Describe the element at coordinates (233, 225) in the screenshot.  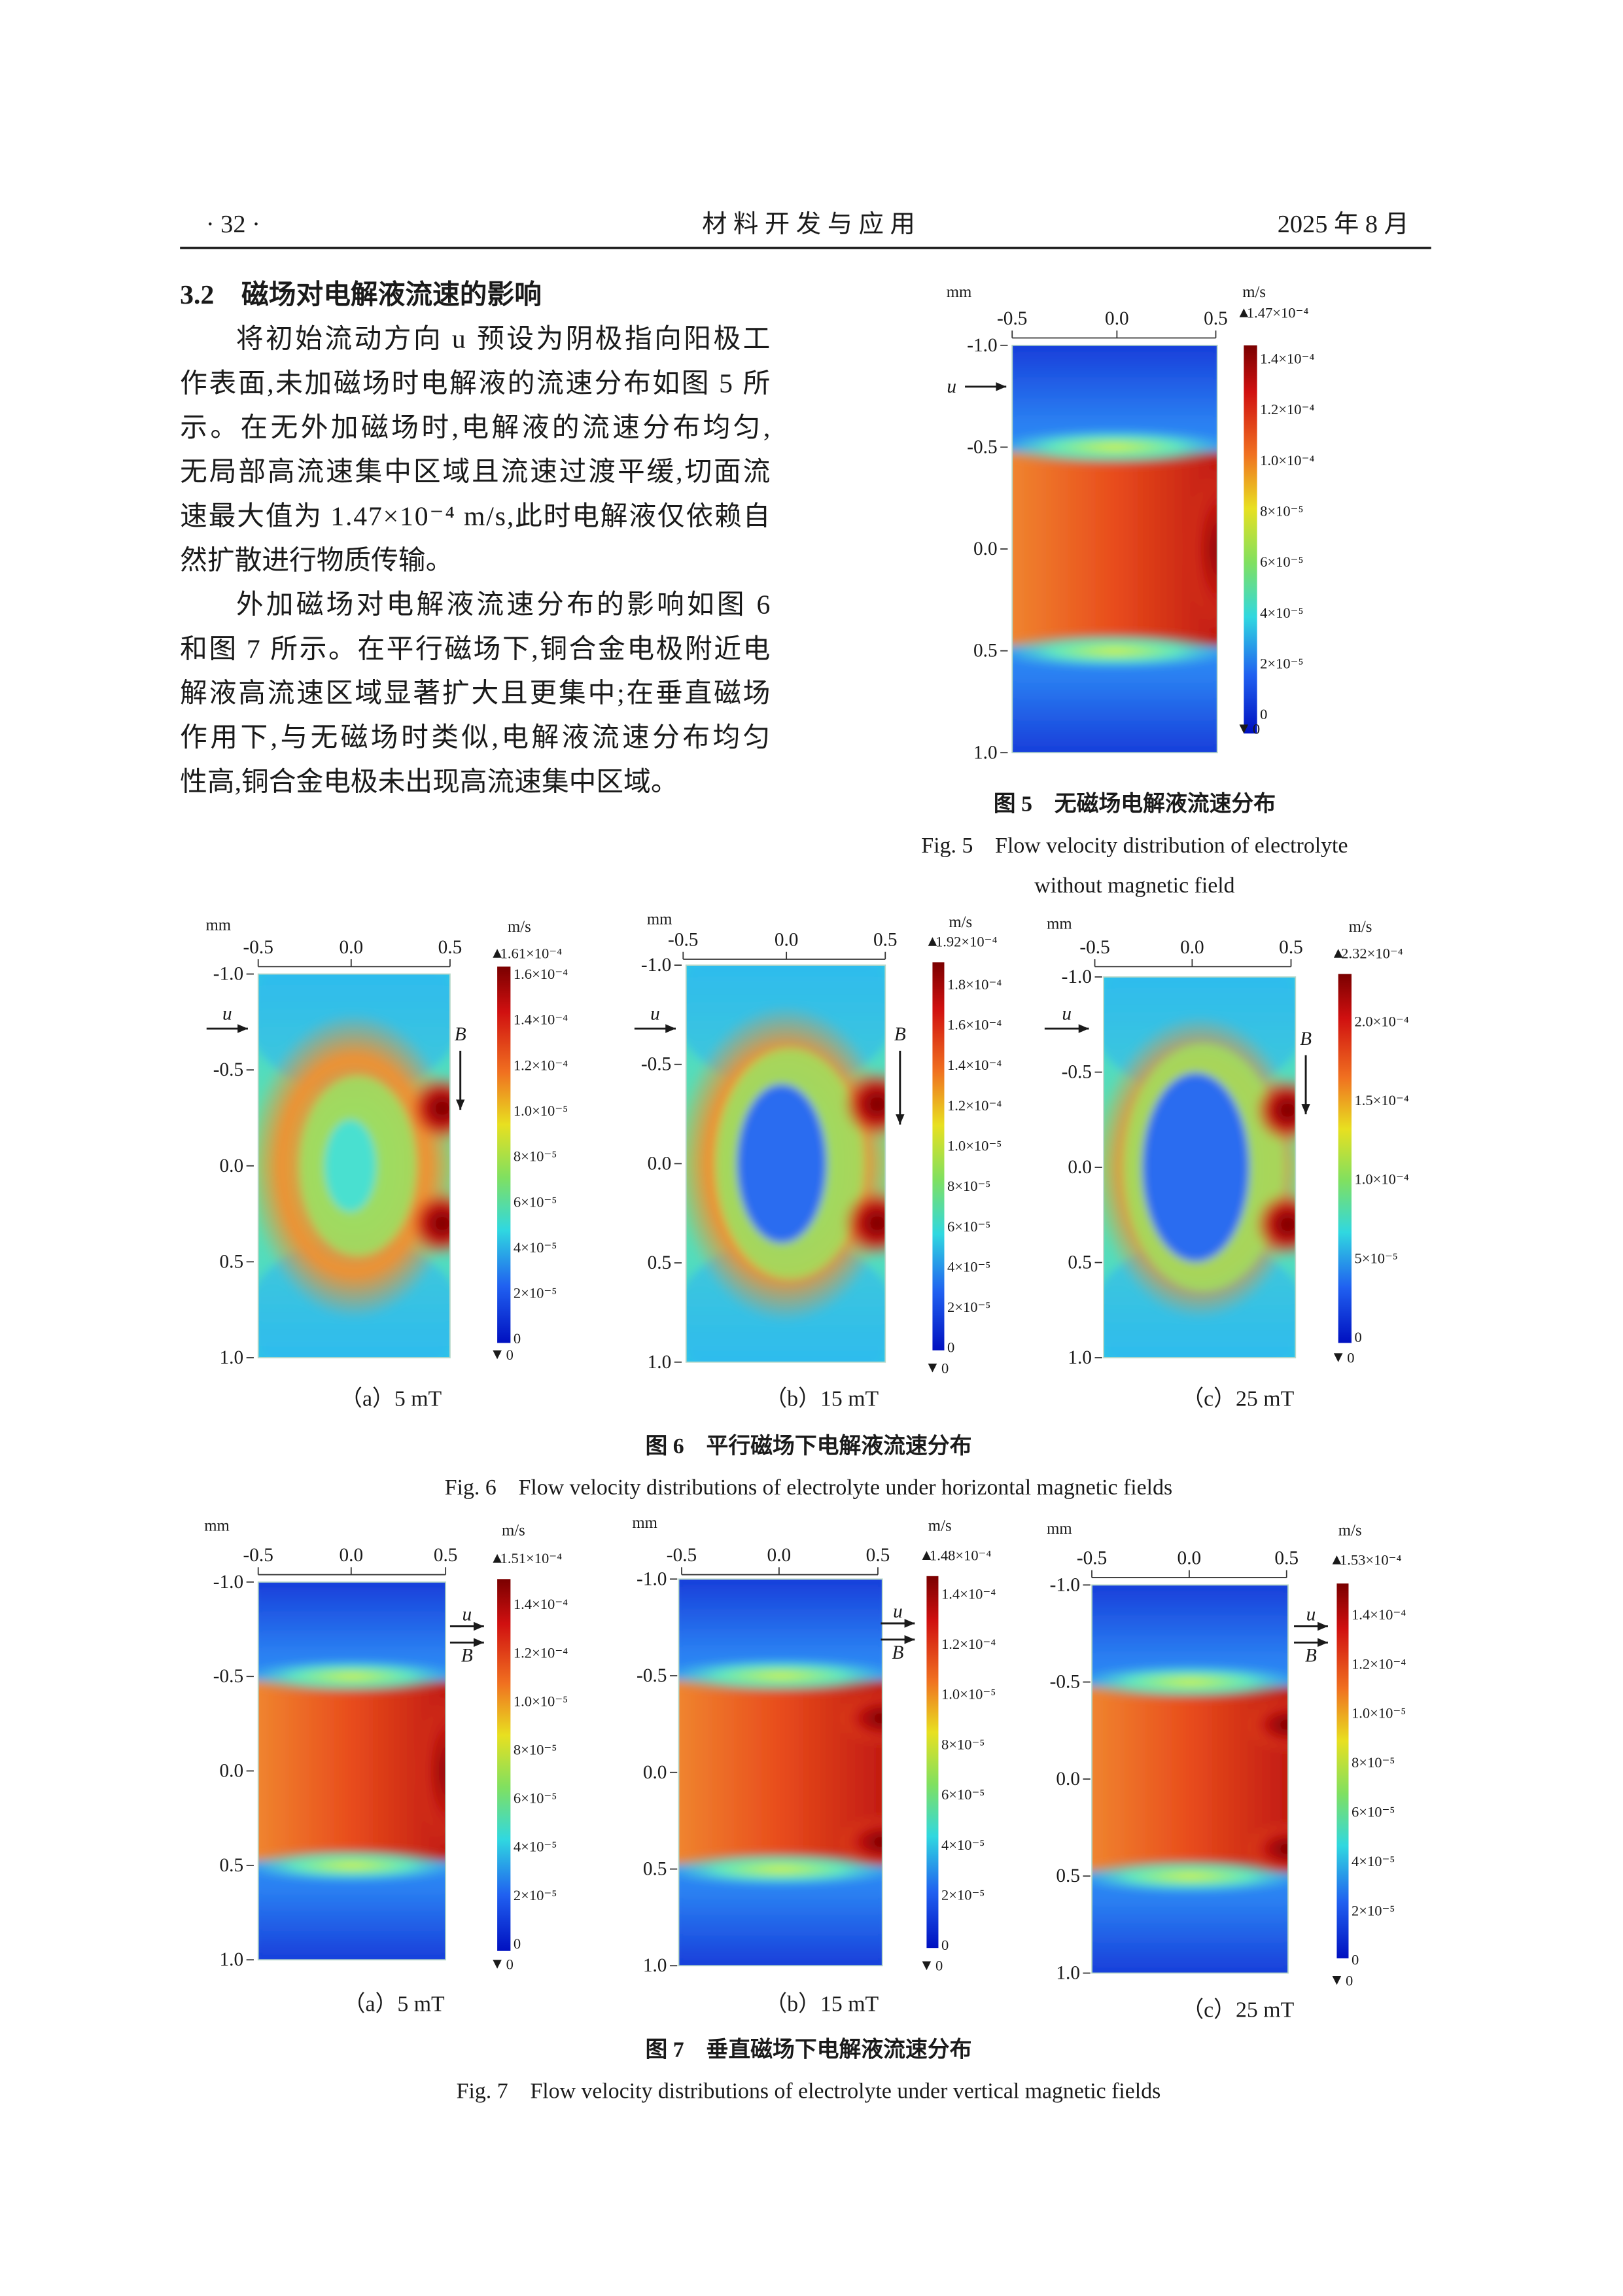
I see `page-number: · 32 ·` at that location.